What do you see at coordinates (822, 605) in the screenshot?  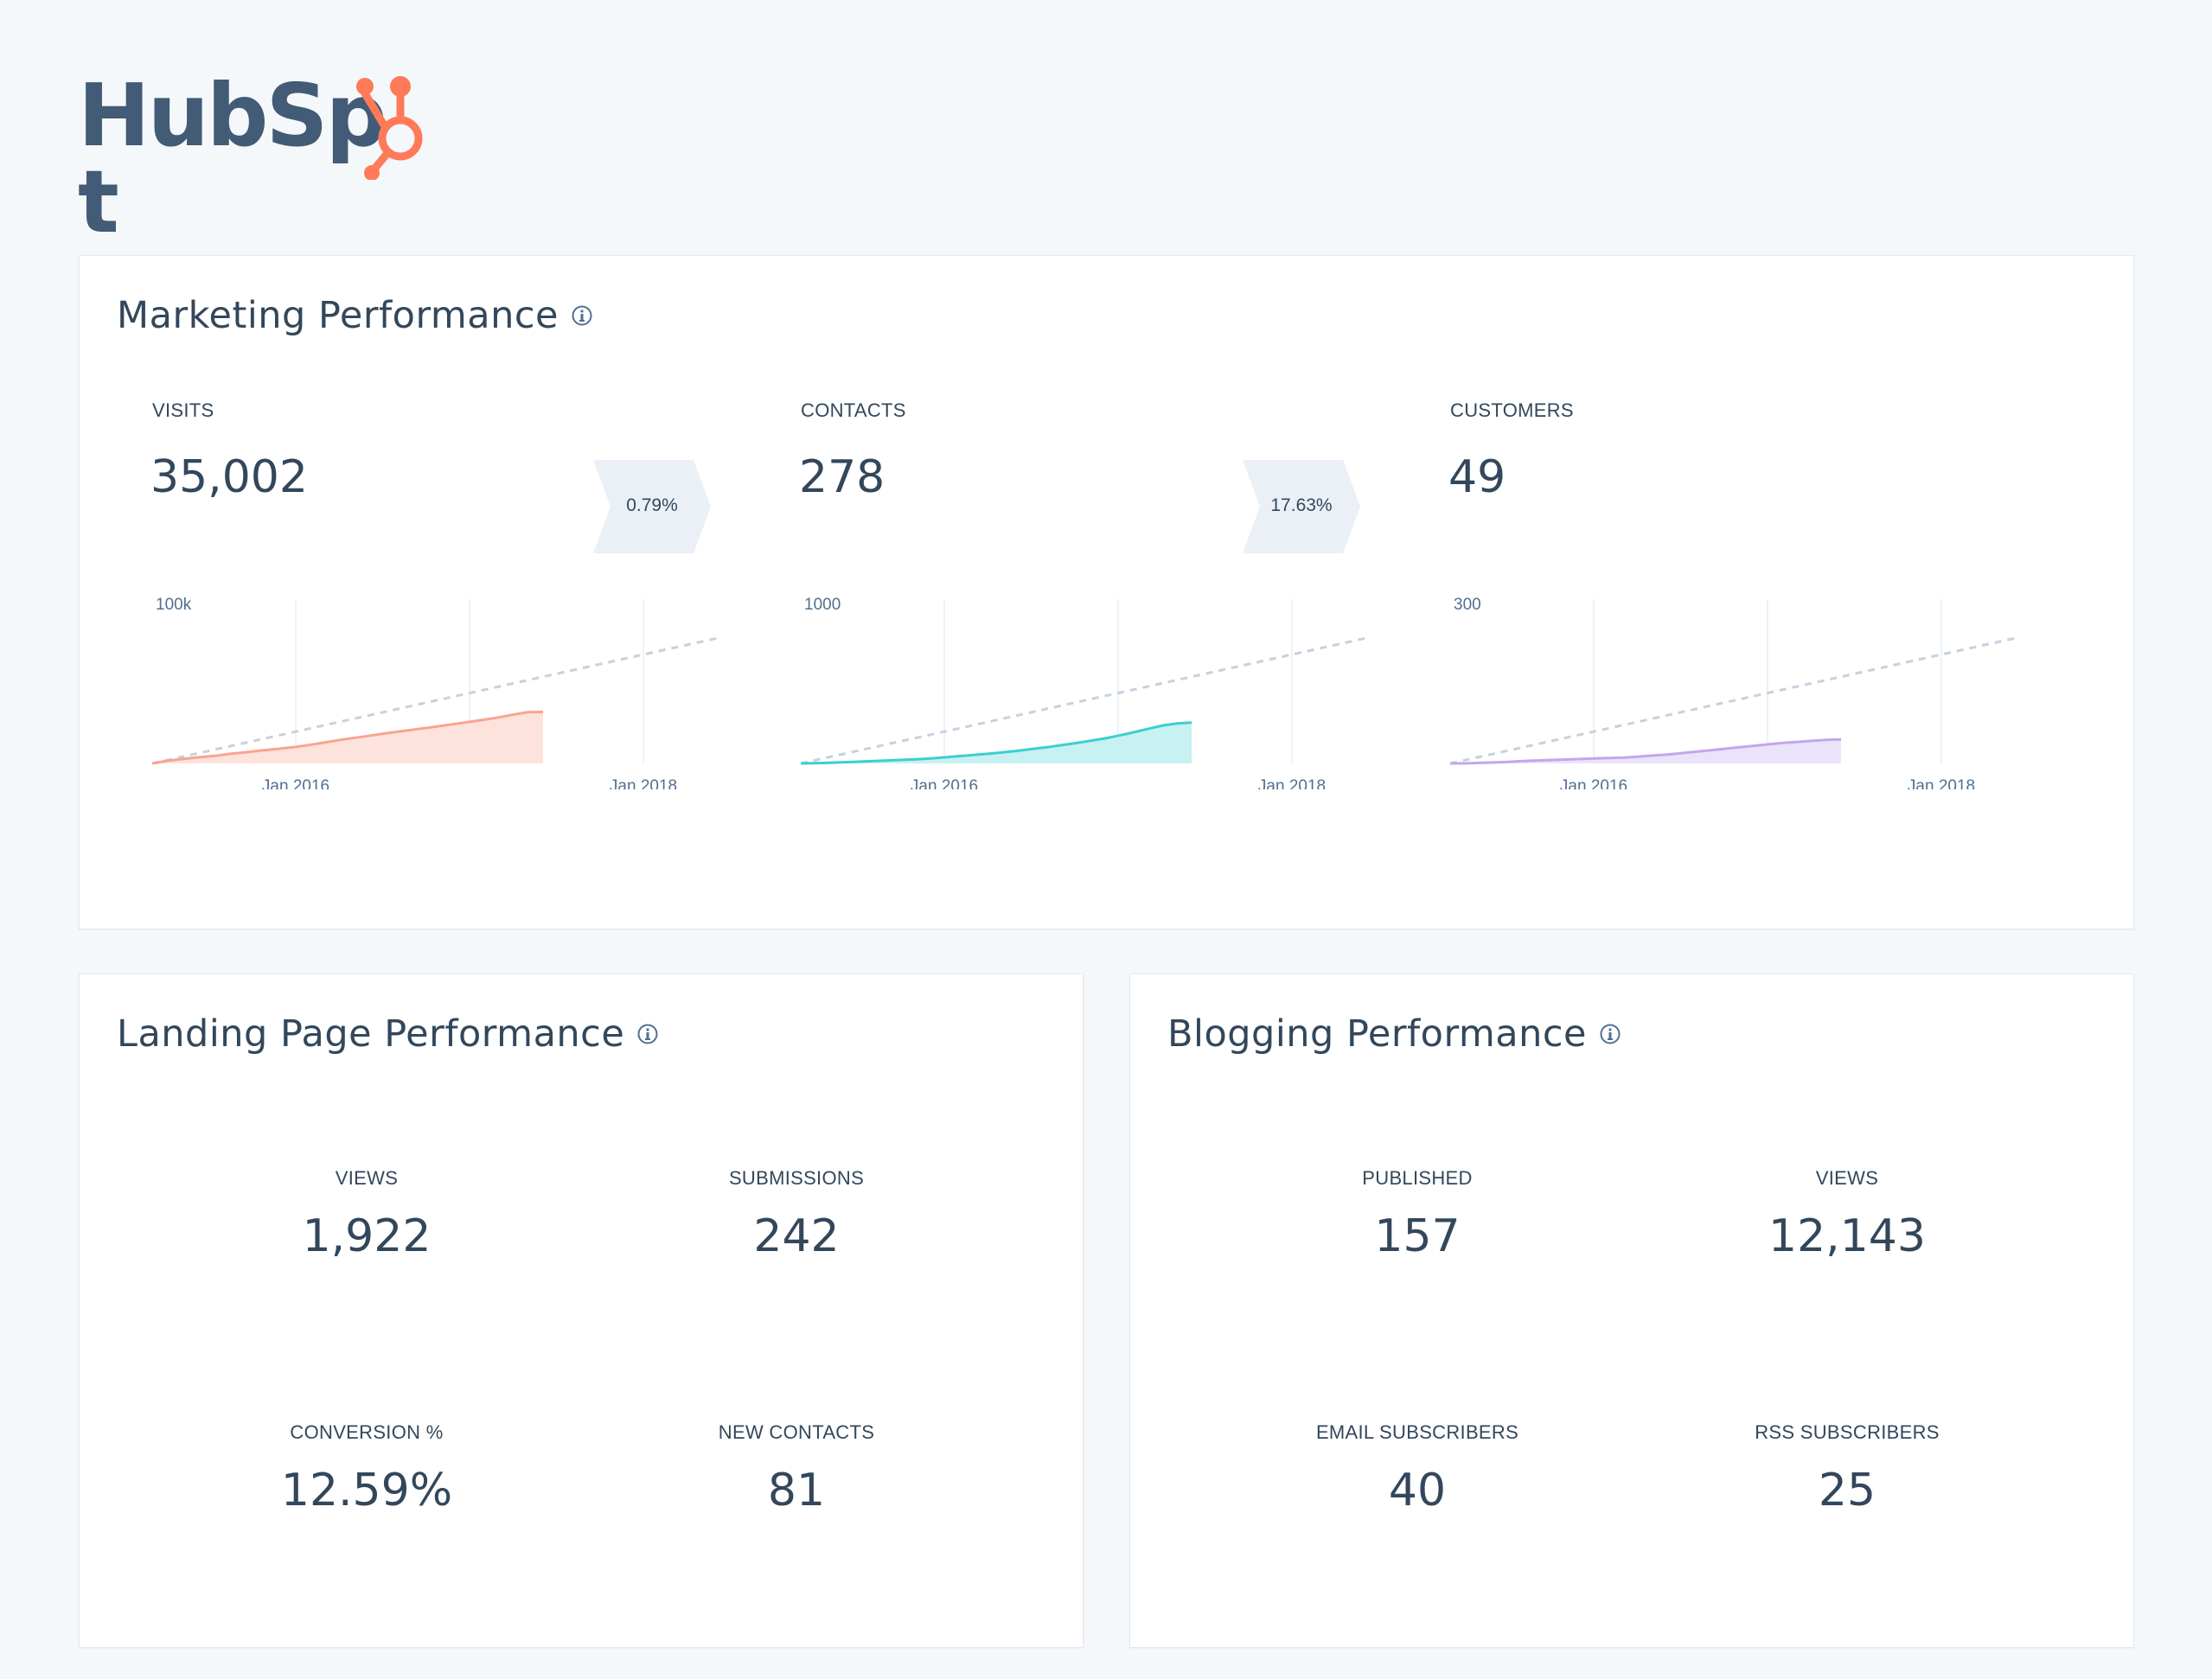 I see `y-axis-max-label: 1000` at bounding box center [822, 605].